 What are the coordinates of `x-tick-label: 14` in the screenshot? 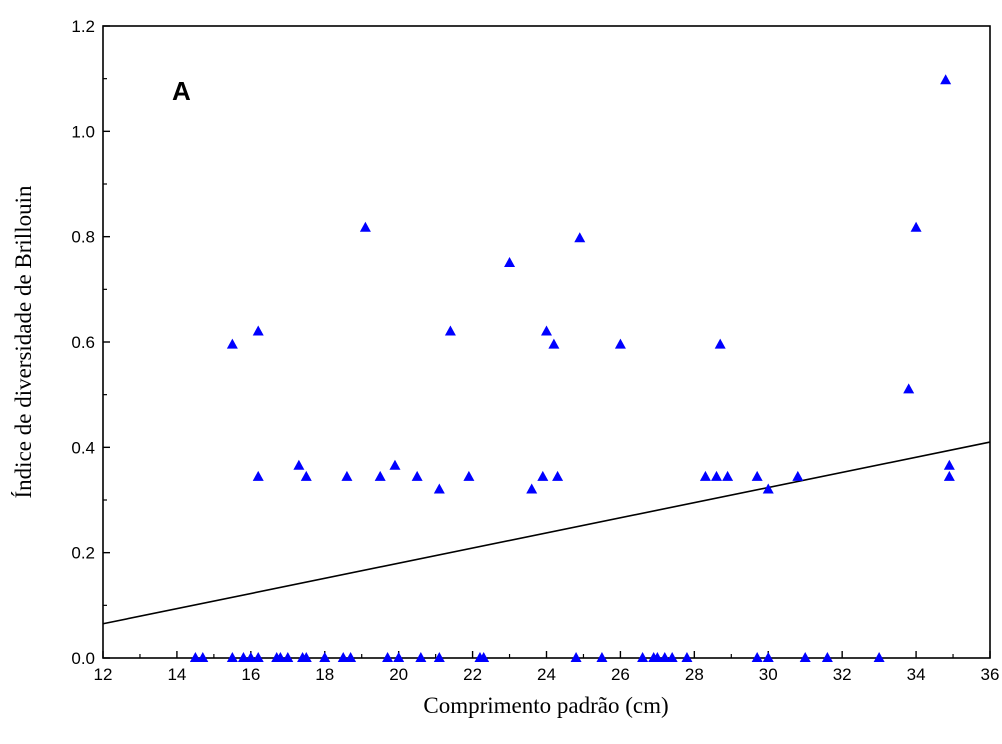 It's located at (176, 674).